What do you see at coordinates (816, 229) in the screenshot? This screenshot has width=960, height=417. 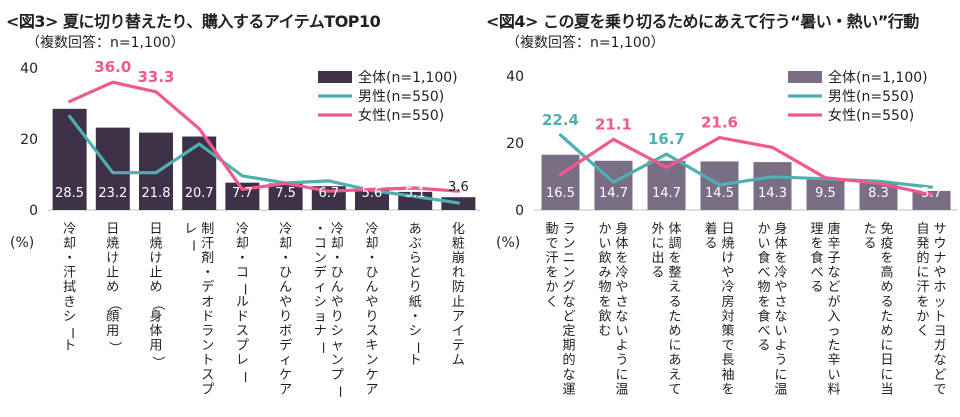 I see `category-label-char: 理` at bounding box center [816, 229].